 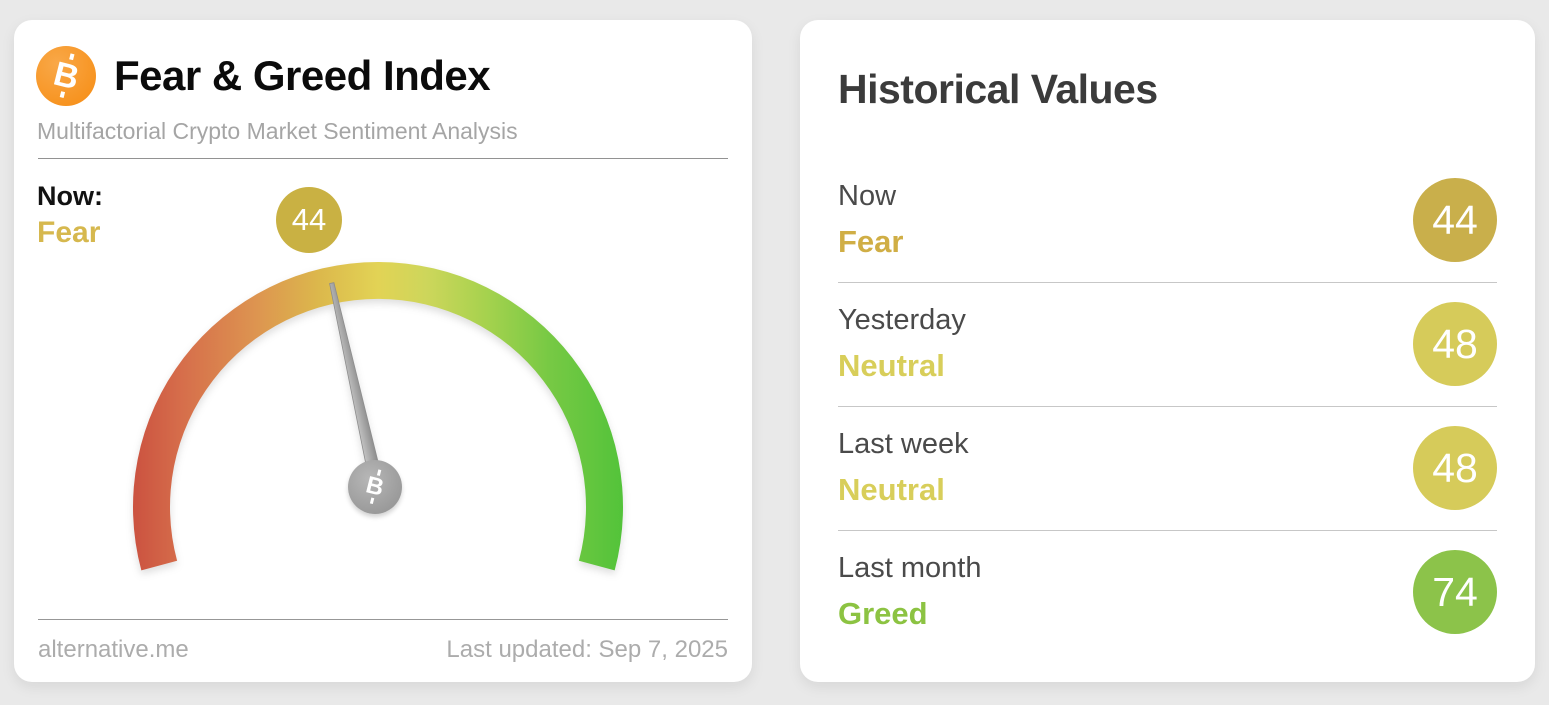 What do you see at coordinates (998, 89) in the screenshot?
I see `historical-card-title: Historical Values` at bounding box center [998, 89].